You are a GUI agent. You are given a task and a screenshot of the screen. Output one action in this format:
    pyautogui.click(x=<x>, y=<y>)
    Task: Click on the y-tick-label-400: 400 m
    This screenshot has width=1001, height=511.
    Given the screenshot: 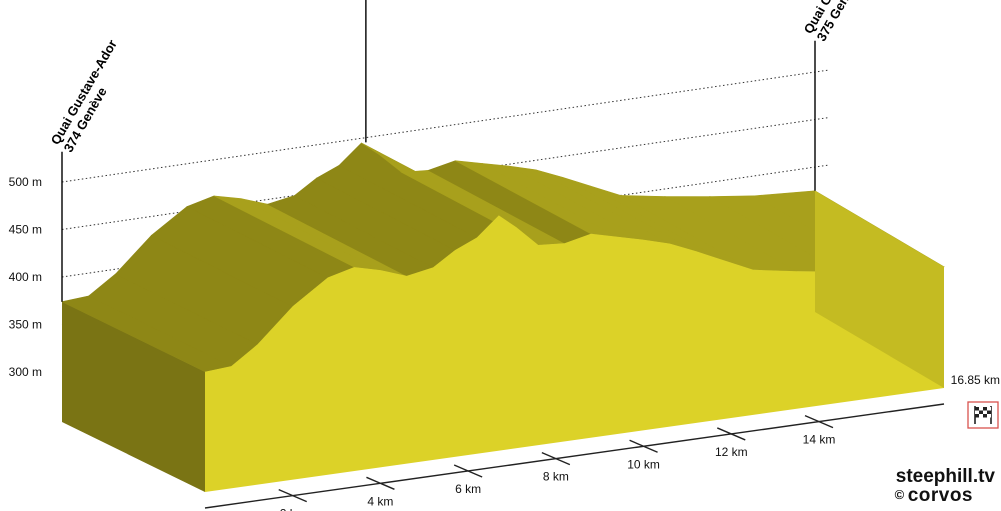 What is the action you would take?
    pyautogui.click(x=25, y=277)
    